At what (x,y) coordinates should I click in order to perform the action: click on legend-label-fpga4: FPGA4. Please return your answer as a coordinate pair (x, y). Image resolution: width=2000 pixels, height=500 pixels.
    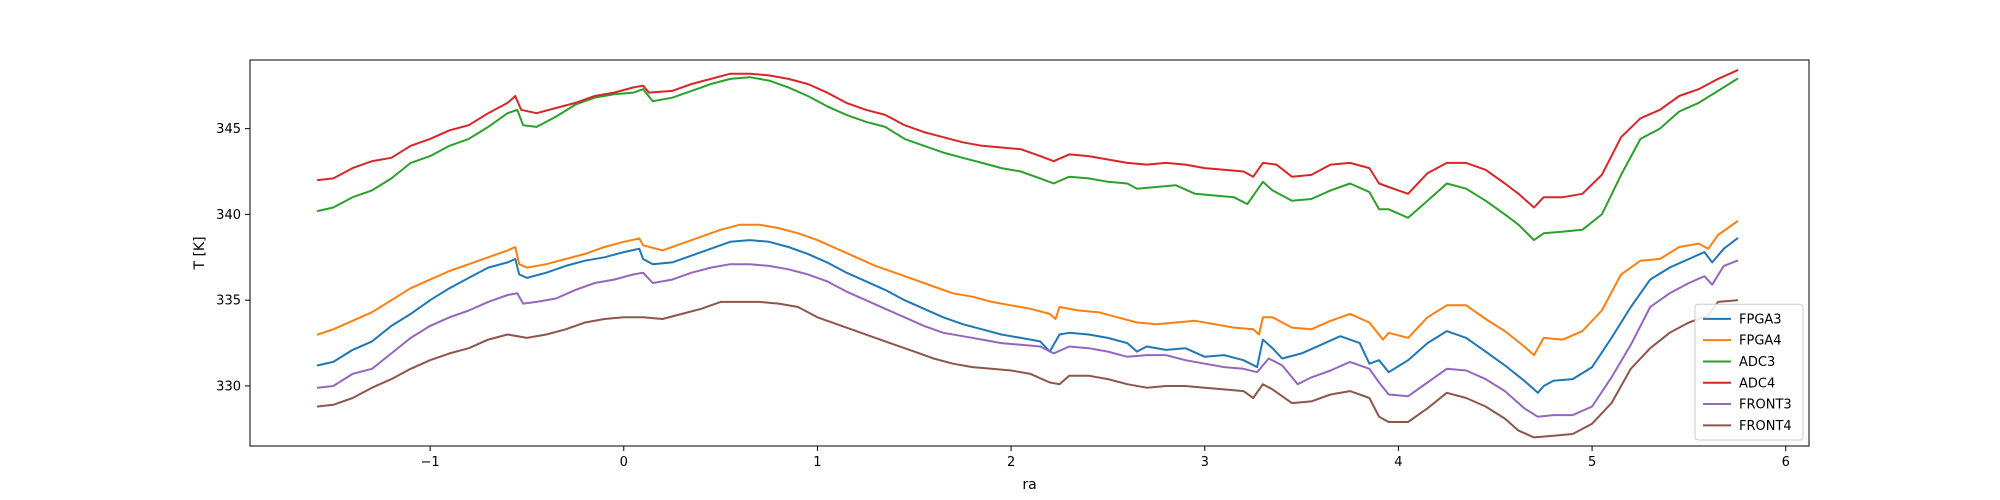
    Looking at the image, I should click on (1760, 341).